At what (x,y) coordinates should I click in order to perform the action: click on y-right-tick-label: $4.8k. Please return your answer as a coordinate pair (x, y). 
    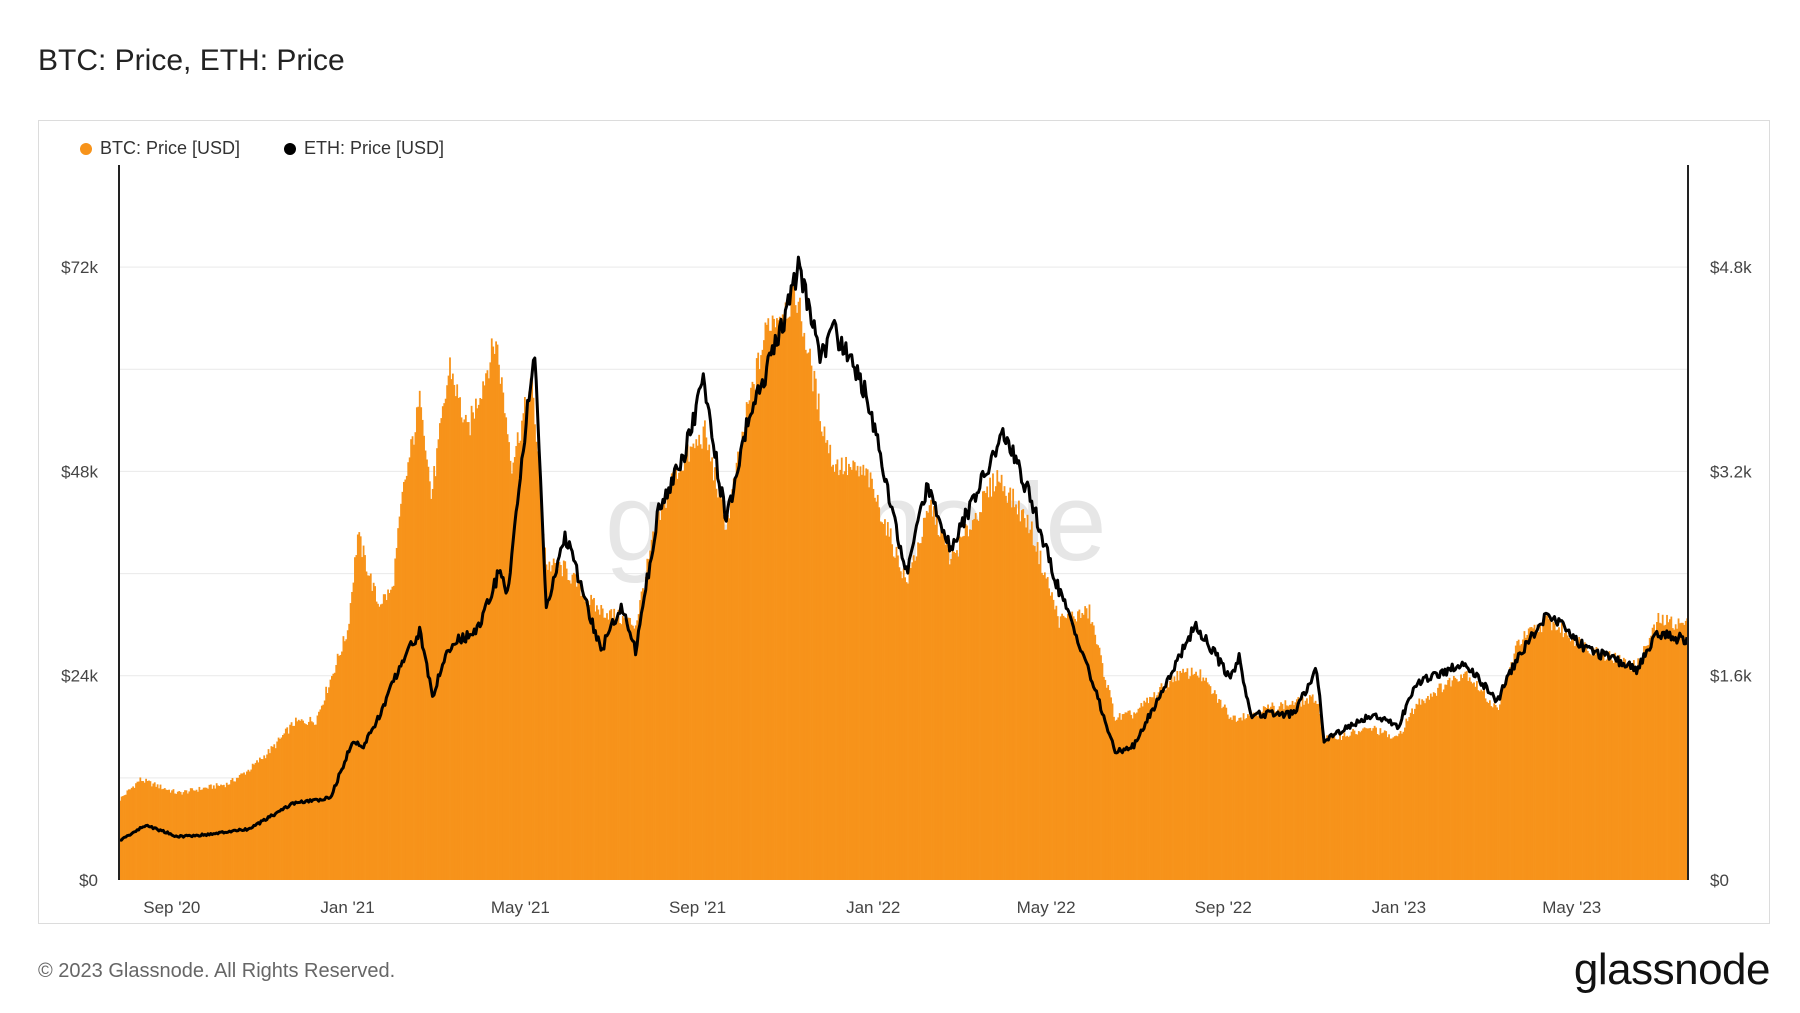
    Looking at the image, I should click on (1731, 267).